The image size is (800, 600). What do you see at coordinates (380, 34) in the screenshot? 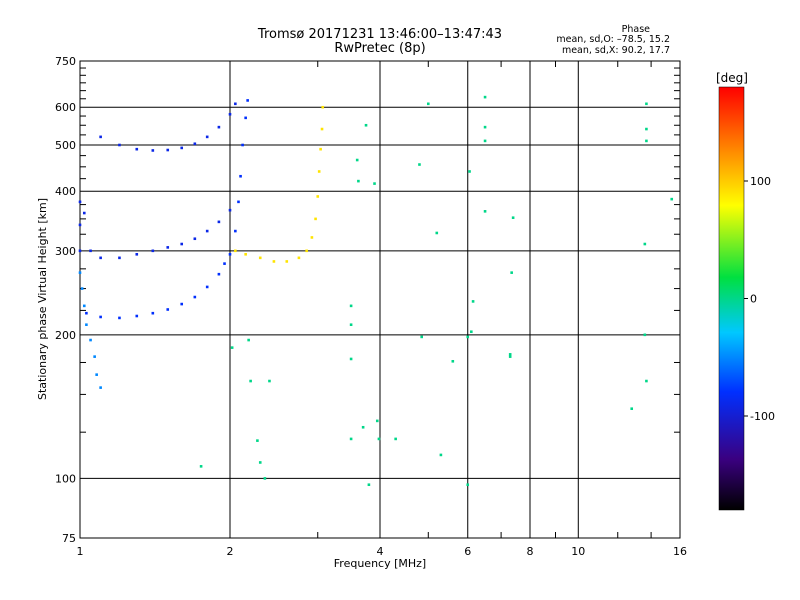
I see `chart-title: Tromsø 20171231 13:46:00–13:47:43` at bounding box center [380, 34].